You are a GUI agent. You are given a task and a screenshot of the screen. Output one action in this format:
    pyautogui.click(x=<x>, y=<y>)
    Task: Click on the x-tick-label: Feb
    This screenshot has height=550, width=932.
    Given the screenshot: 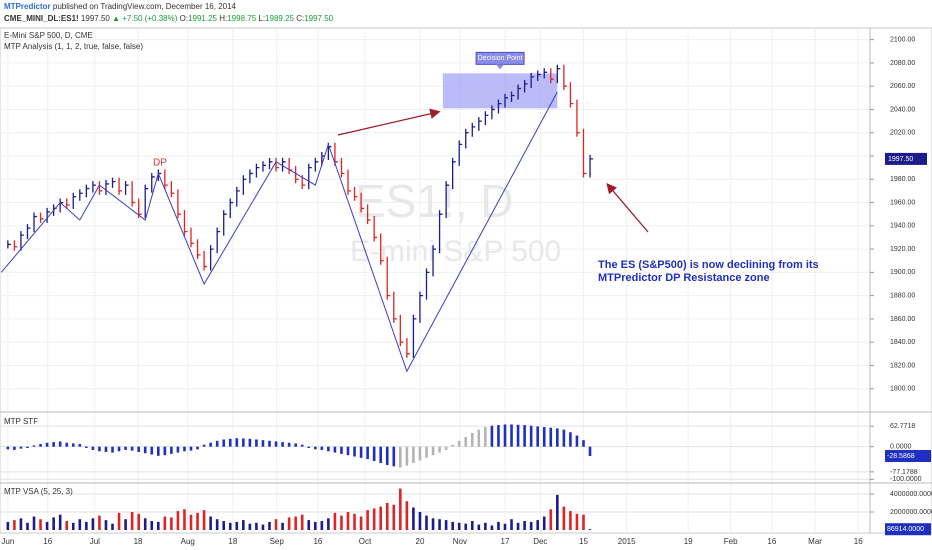 What is the action you would take?
    pyautogui.click(x=731, y=541)
    